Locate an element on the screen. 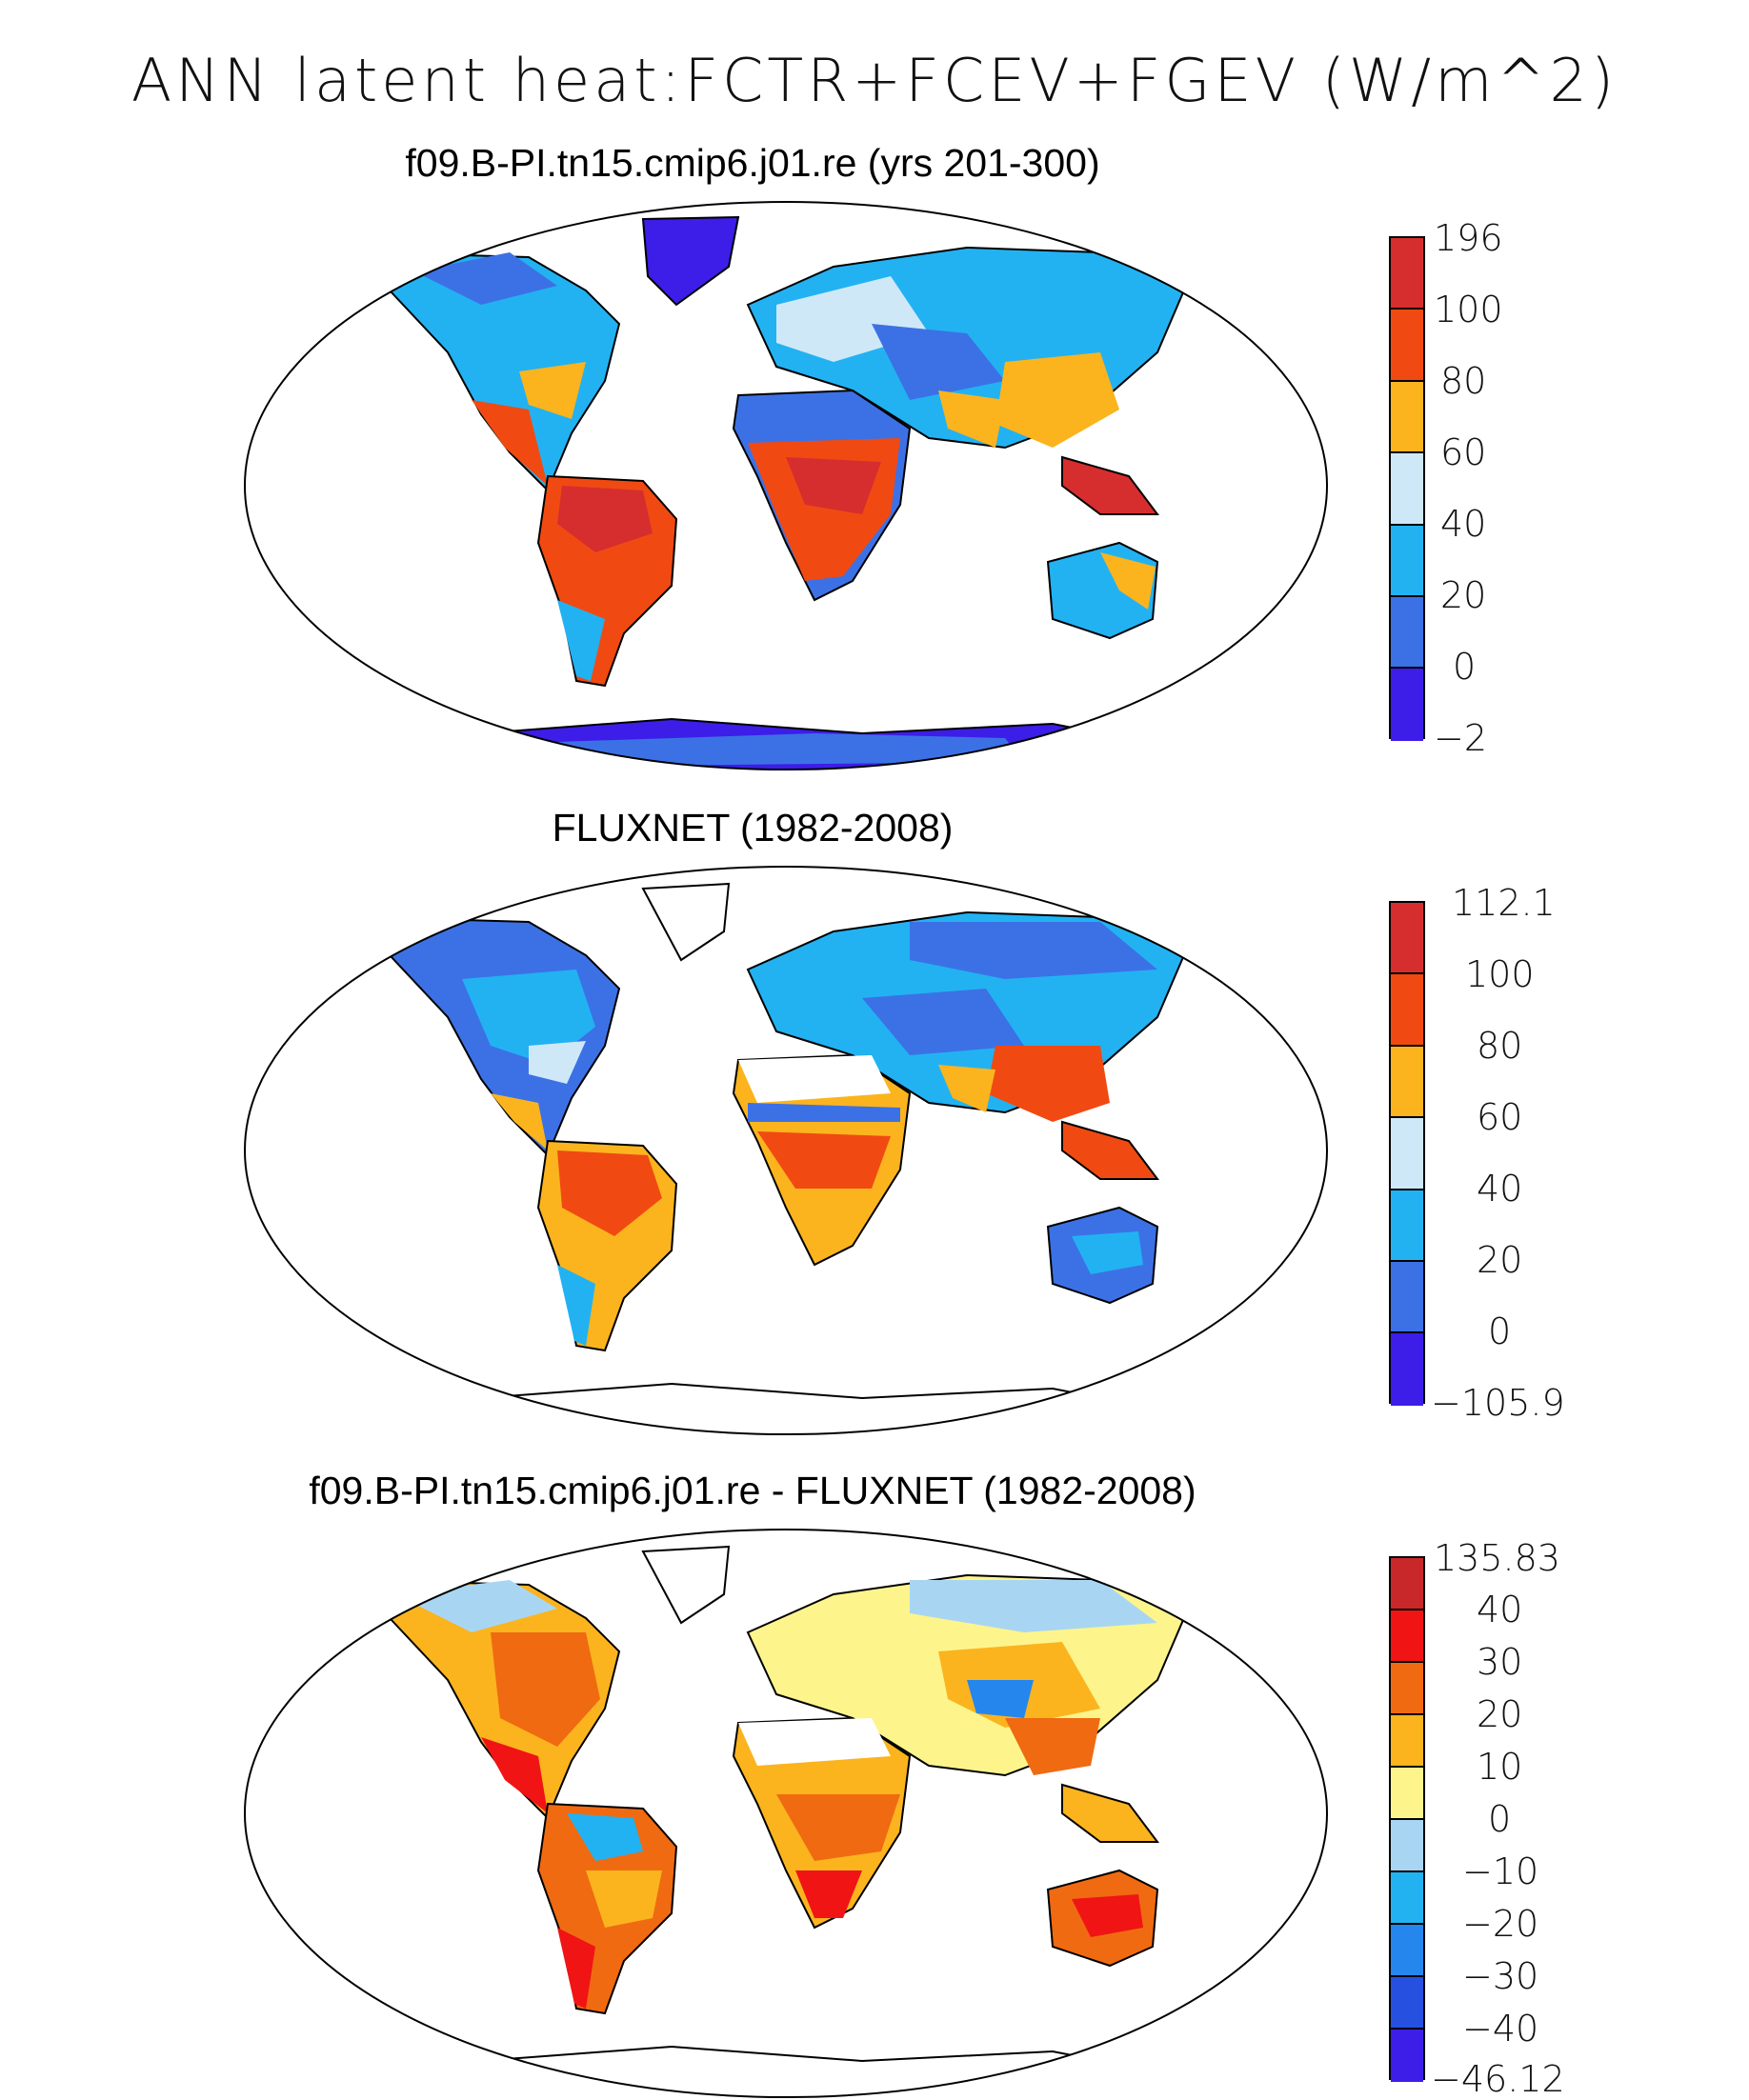 The width and height of the screenshot is (1749, 2100). cbar-3-label: −30 is located at coordinates (1500, 1976).